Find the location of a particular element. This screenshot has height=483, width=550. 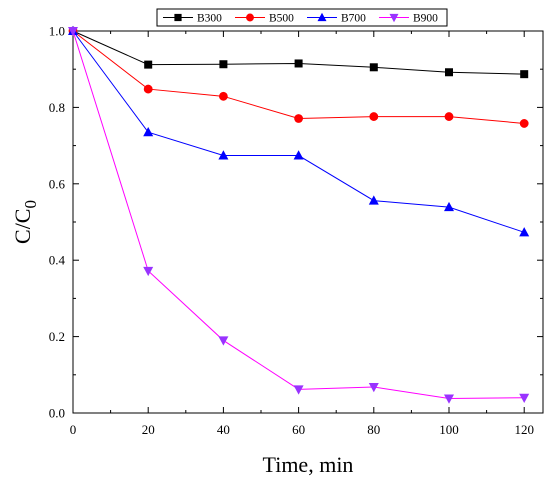

legend-label: B300 is located at coordinates (209, 19).